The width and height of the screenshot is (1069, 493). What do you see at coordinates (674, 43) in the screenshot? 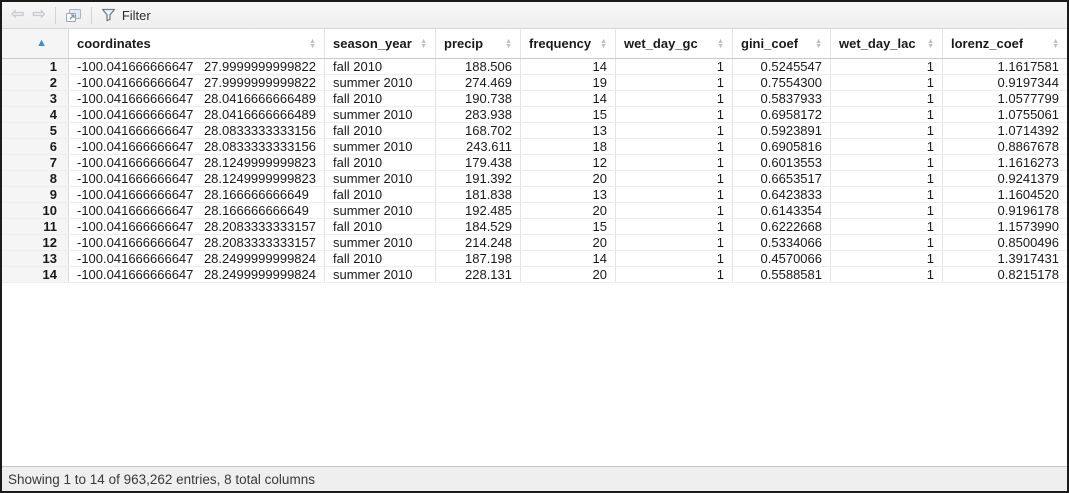
I see `column-header-wet_day_gc: wet_day_gc ▲ ▼` at bounding box center [674, 43].